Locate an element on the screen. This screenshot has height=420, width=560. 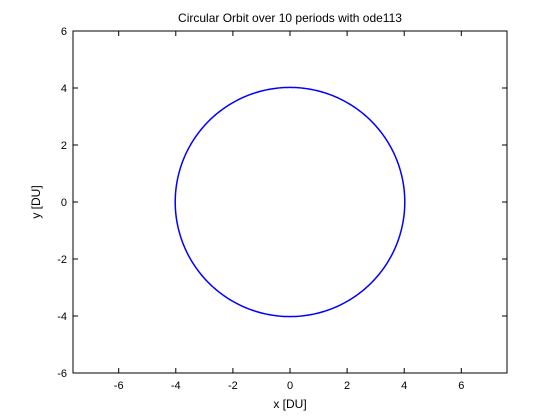
x-tick-label: 0 is located at coordinates (290, 386).